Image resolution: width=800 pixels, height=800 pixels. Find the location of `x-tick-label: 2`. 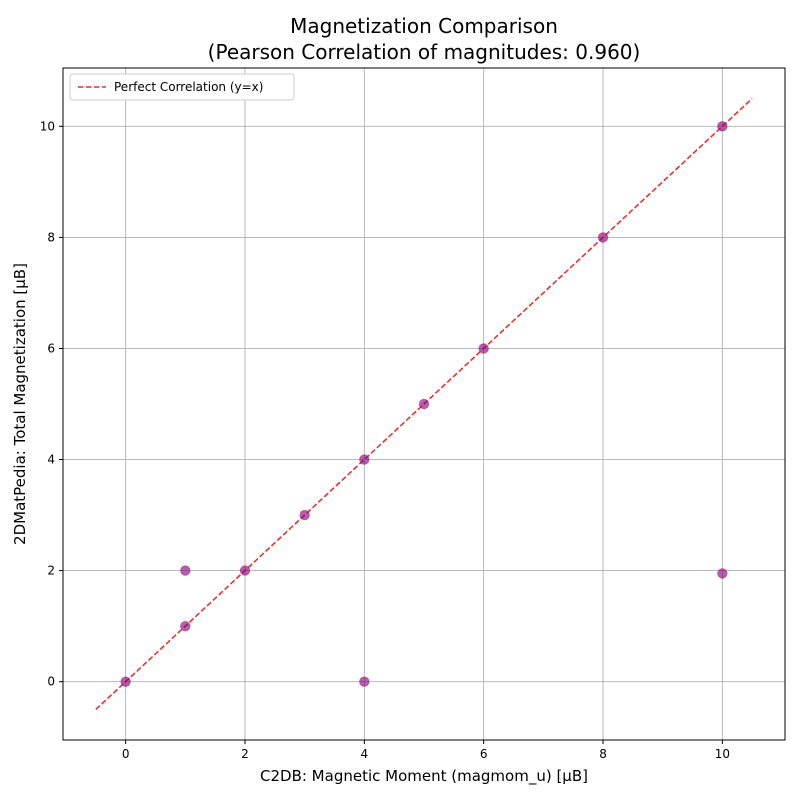

x-tick-label: 2 is located at coordinates (245, 754).